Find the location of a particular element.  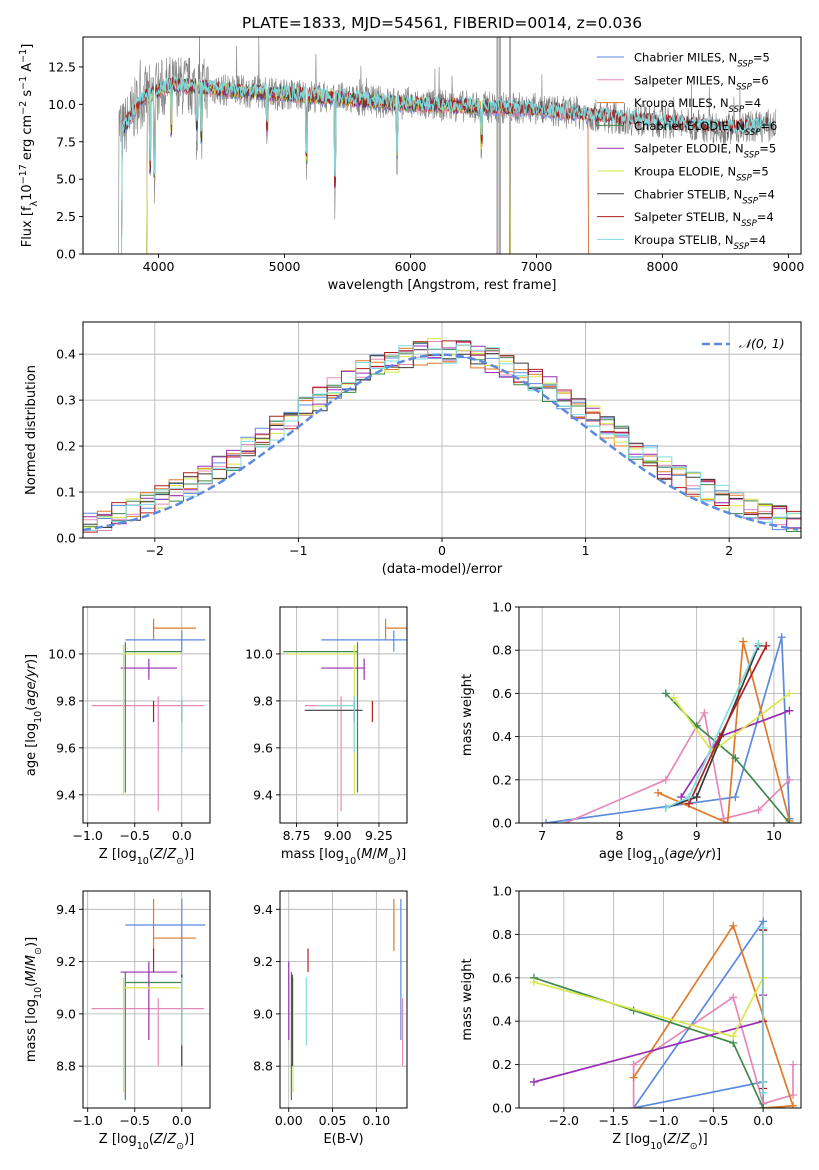

x-tick-label: 9 is located at coordinates (697, 835).